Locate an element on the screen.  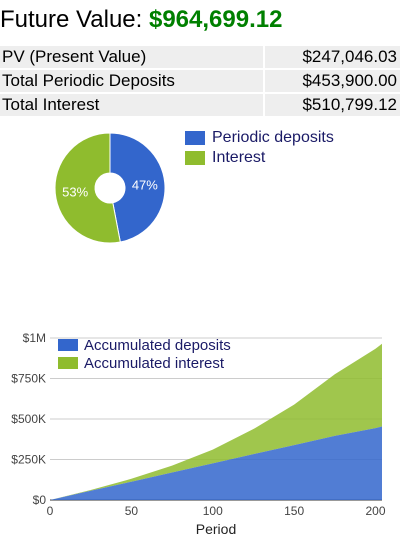
pie-slice-deposits is located at coordinates (137, 187).